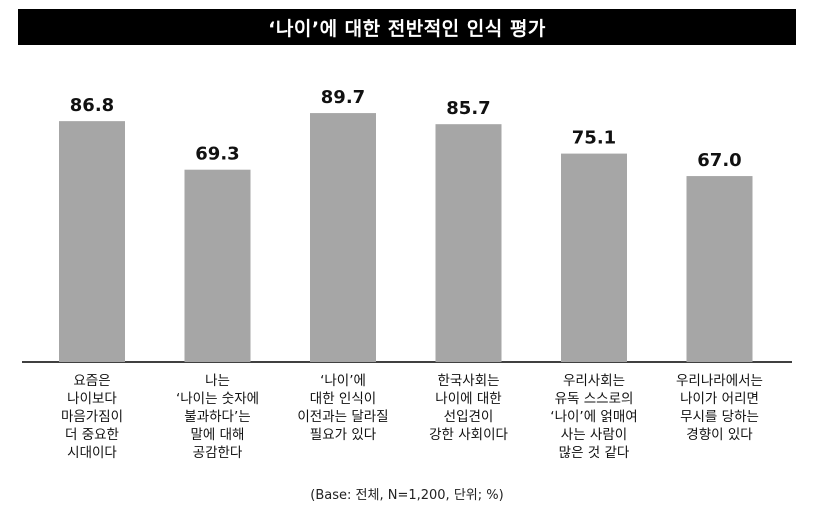 This screenshot has width=814, height=522. What do you see at coordinates (407, 495) in the screenshot?
I see `footnote: (Base: 전체, N=1,200, 단위; %)` at bounding box center [407, 495].